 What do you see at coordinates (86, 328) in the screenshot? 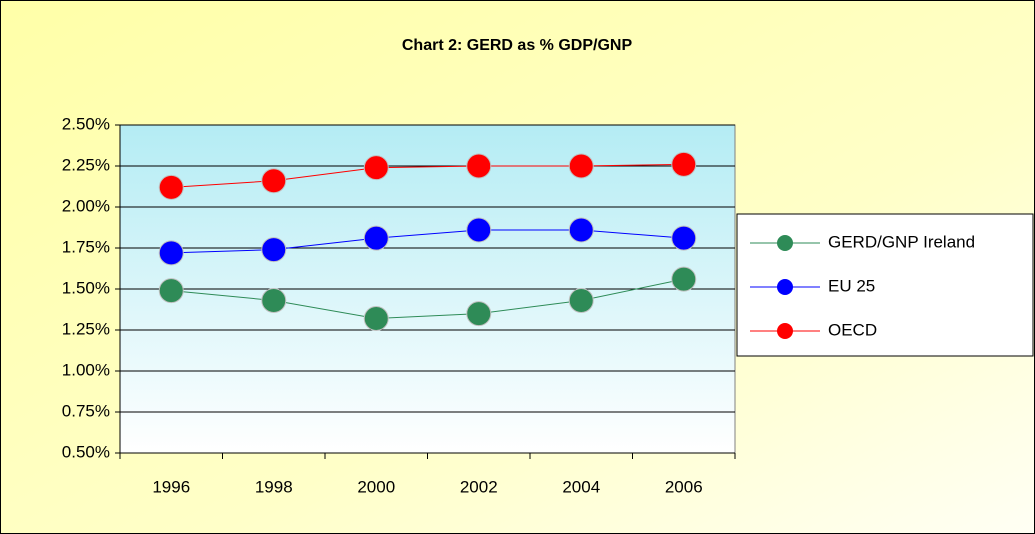
I see `y-tick-label: 1.25%` at bounding box center [86, 328].